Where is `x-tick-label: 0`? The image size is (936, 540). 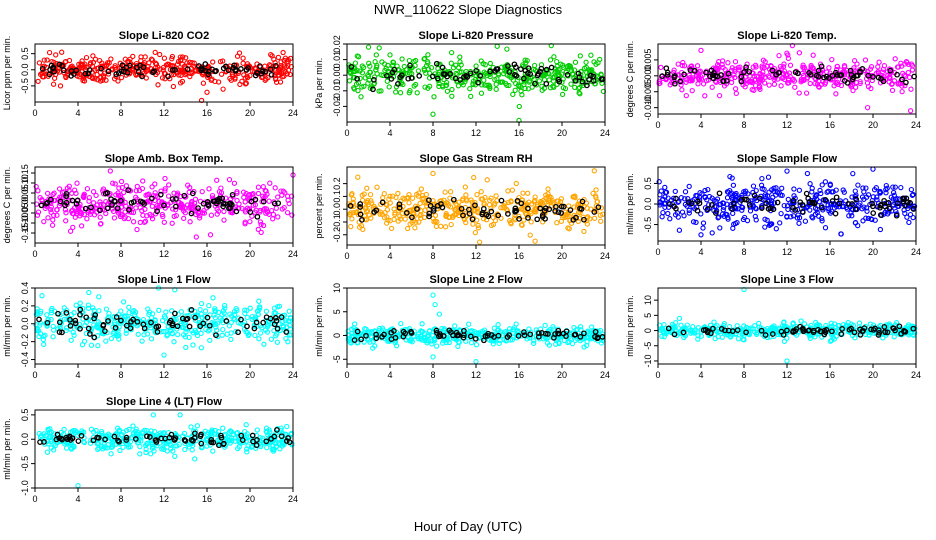
x-tick-label: 0 is located at coordinates (34, 254).